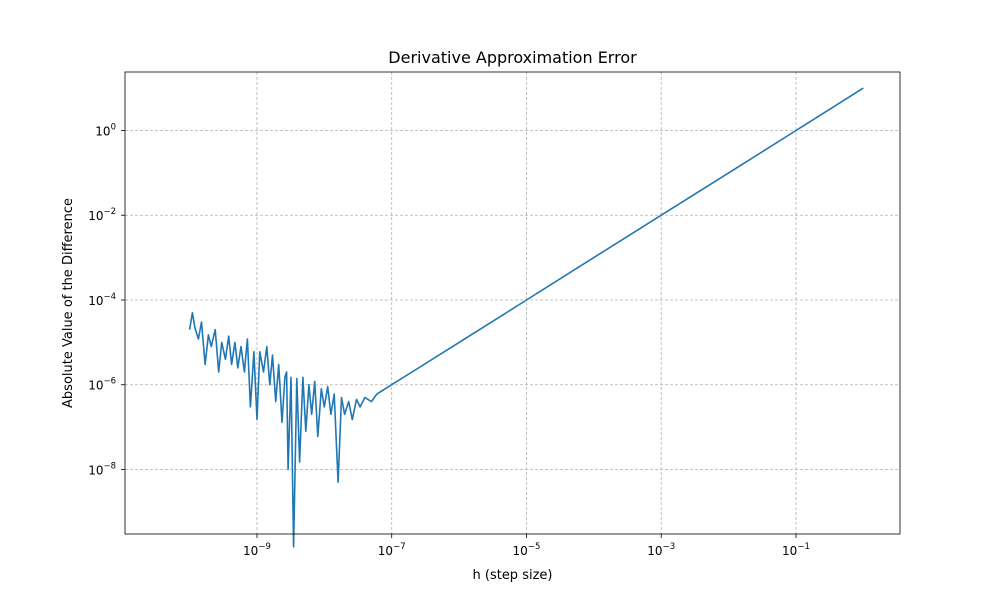  What do you see at coordinates (102, 215) in the screenshot?
I see `y-tick-label: 10⁻²` at bounding box center [102, 215].